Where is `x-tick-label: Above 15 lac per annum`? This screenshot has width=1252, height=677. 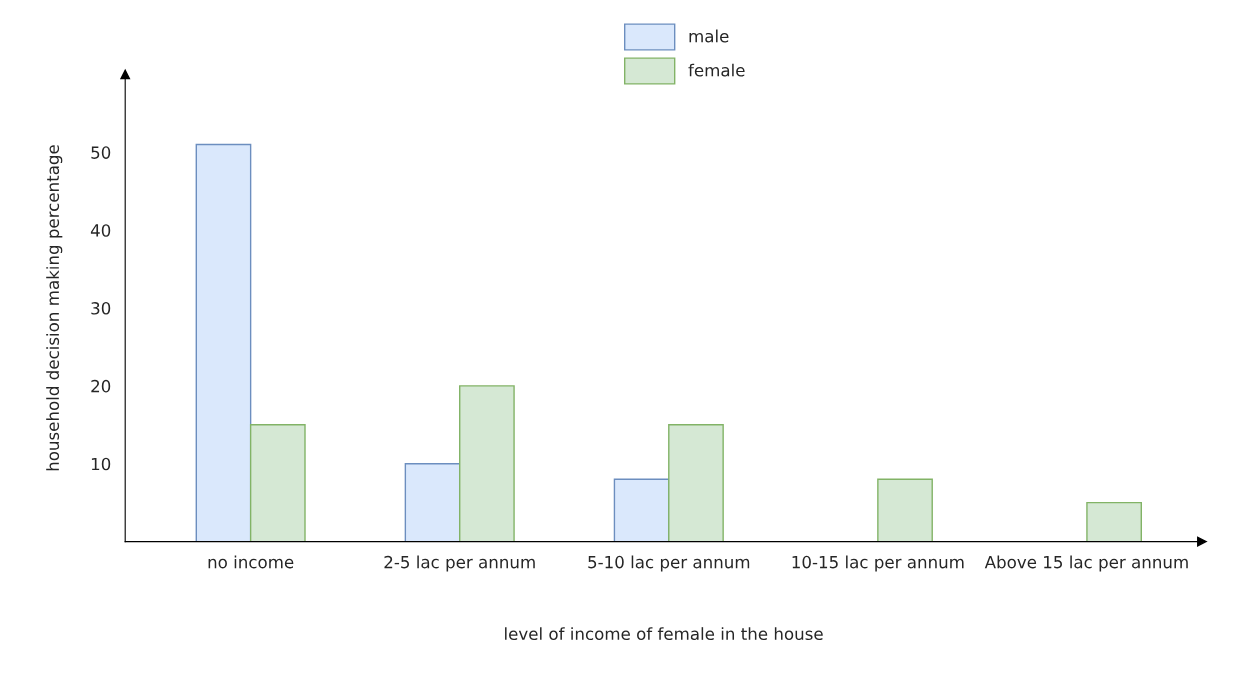 x-tick-label: Above 15 lac per annum is located at coordinates (1086, 563).